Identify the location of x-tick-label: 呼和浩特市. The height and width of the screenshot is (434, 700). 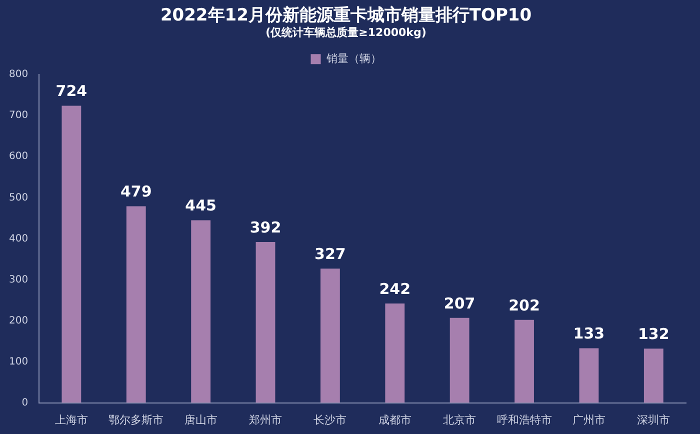
(524, 419).